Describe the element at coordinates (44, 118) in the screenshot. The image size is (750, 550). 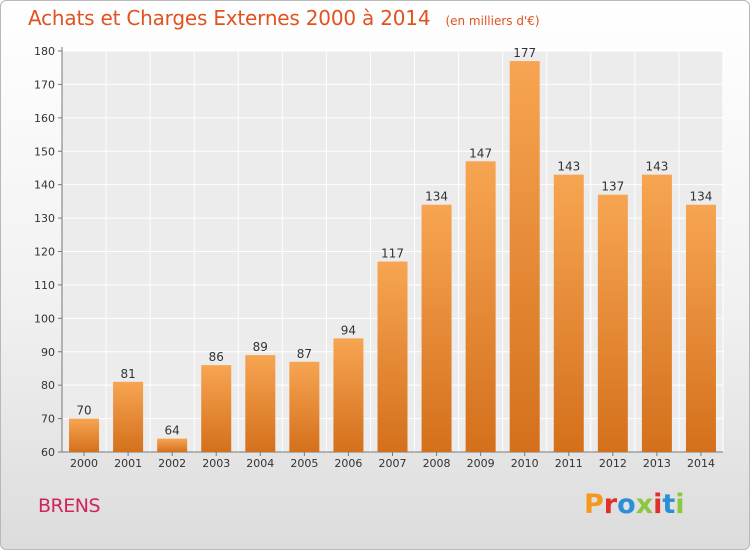
I see `y-tick-label: 160` at that location.